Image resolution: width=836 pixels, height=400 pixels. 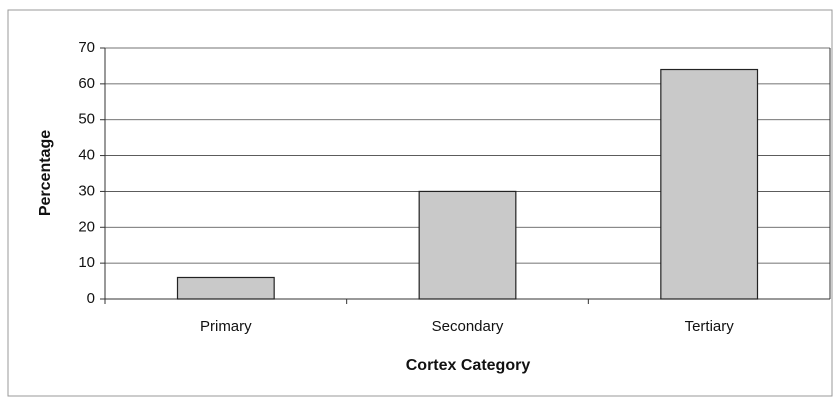 What do you see at coordinates (86, 119) in the screenshot?
I see `y-tick-label: 50` at bounding box center [86, 119].